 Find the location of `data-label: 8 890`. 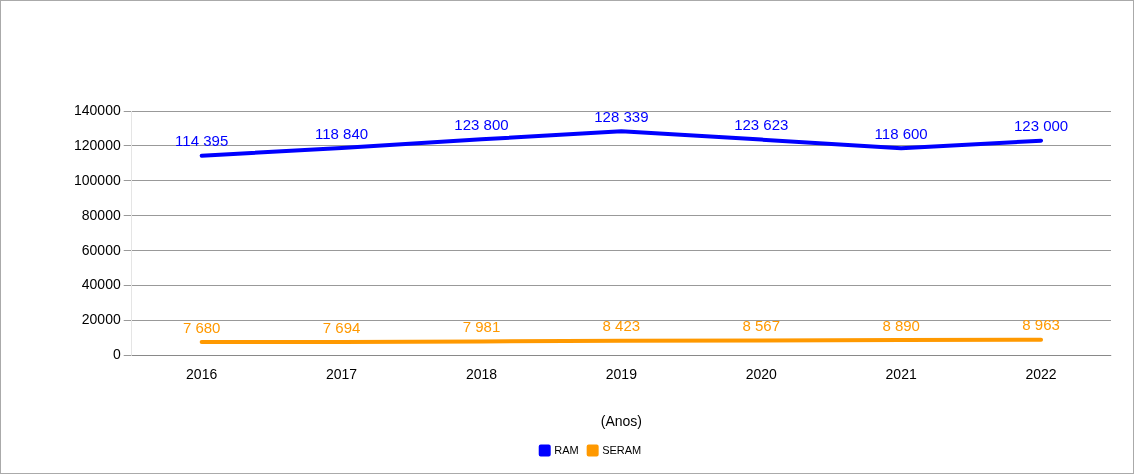

data-label: 8 890 is located at coordinates (901, 325).